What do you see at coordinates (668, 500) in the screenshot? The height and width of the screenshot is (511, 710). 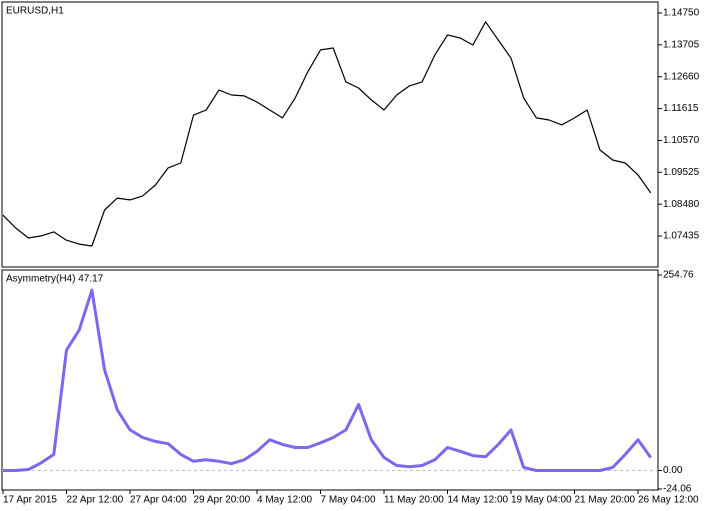 I see `x-tick-label: 26 May 12:00` at bounding box center [668, 500].